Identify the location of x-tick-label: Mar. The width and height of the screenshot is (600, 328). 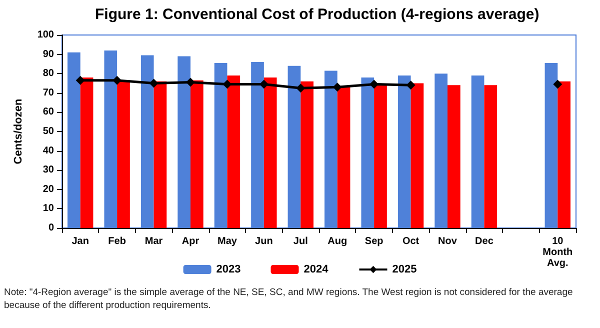
(153, 241).